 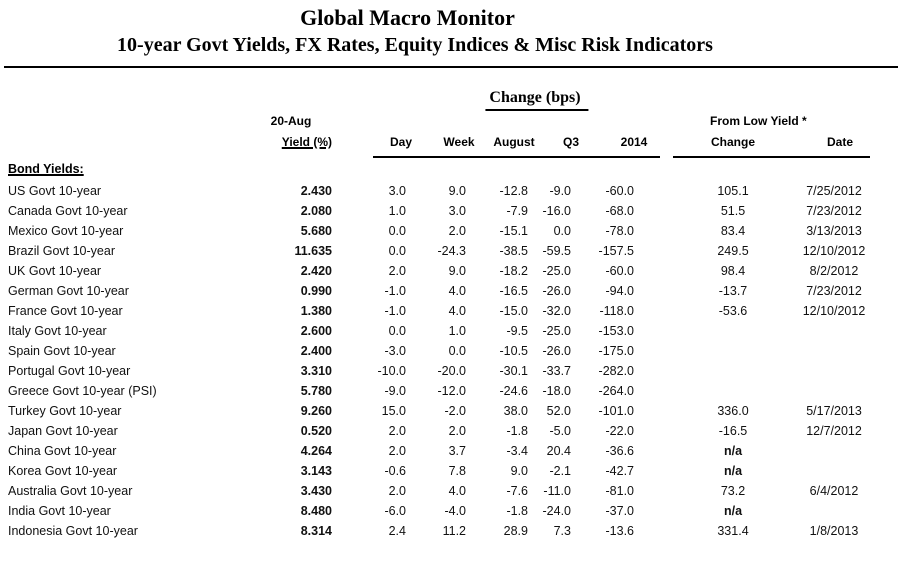 I want to click on cell-date: 12/7/2012, so click(x=834, y=431).